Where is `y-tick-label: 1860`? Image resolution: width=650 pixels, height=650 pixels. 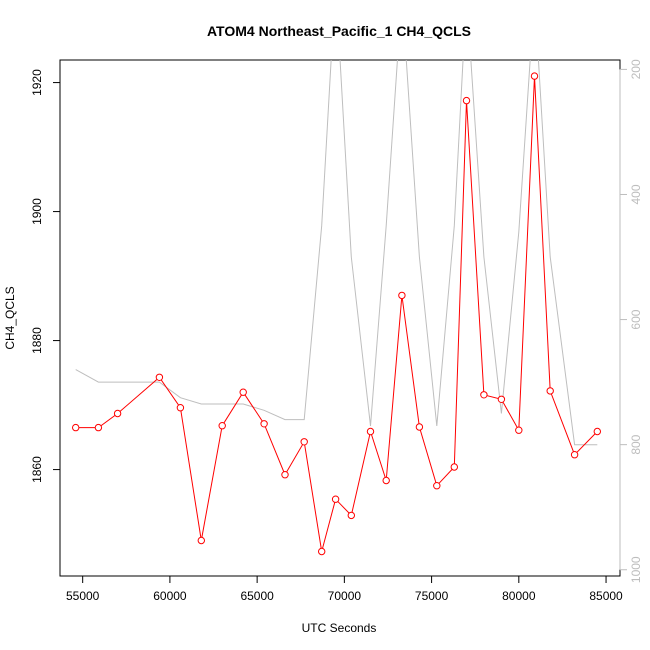
y-tick-label: 1860 is located at coordinates (37, 469).